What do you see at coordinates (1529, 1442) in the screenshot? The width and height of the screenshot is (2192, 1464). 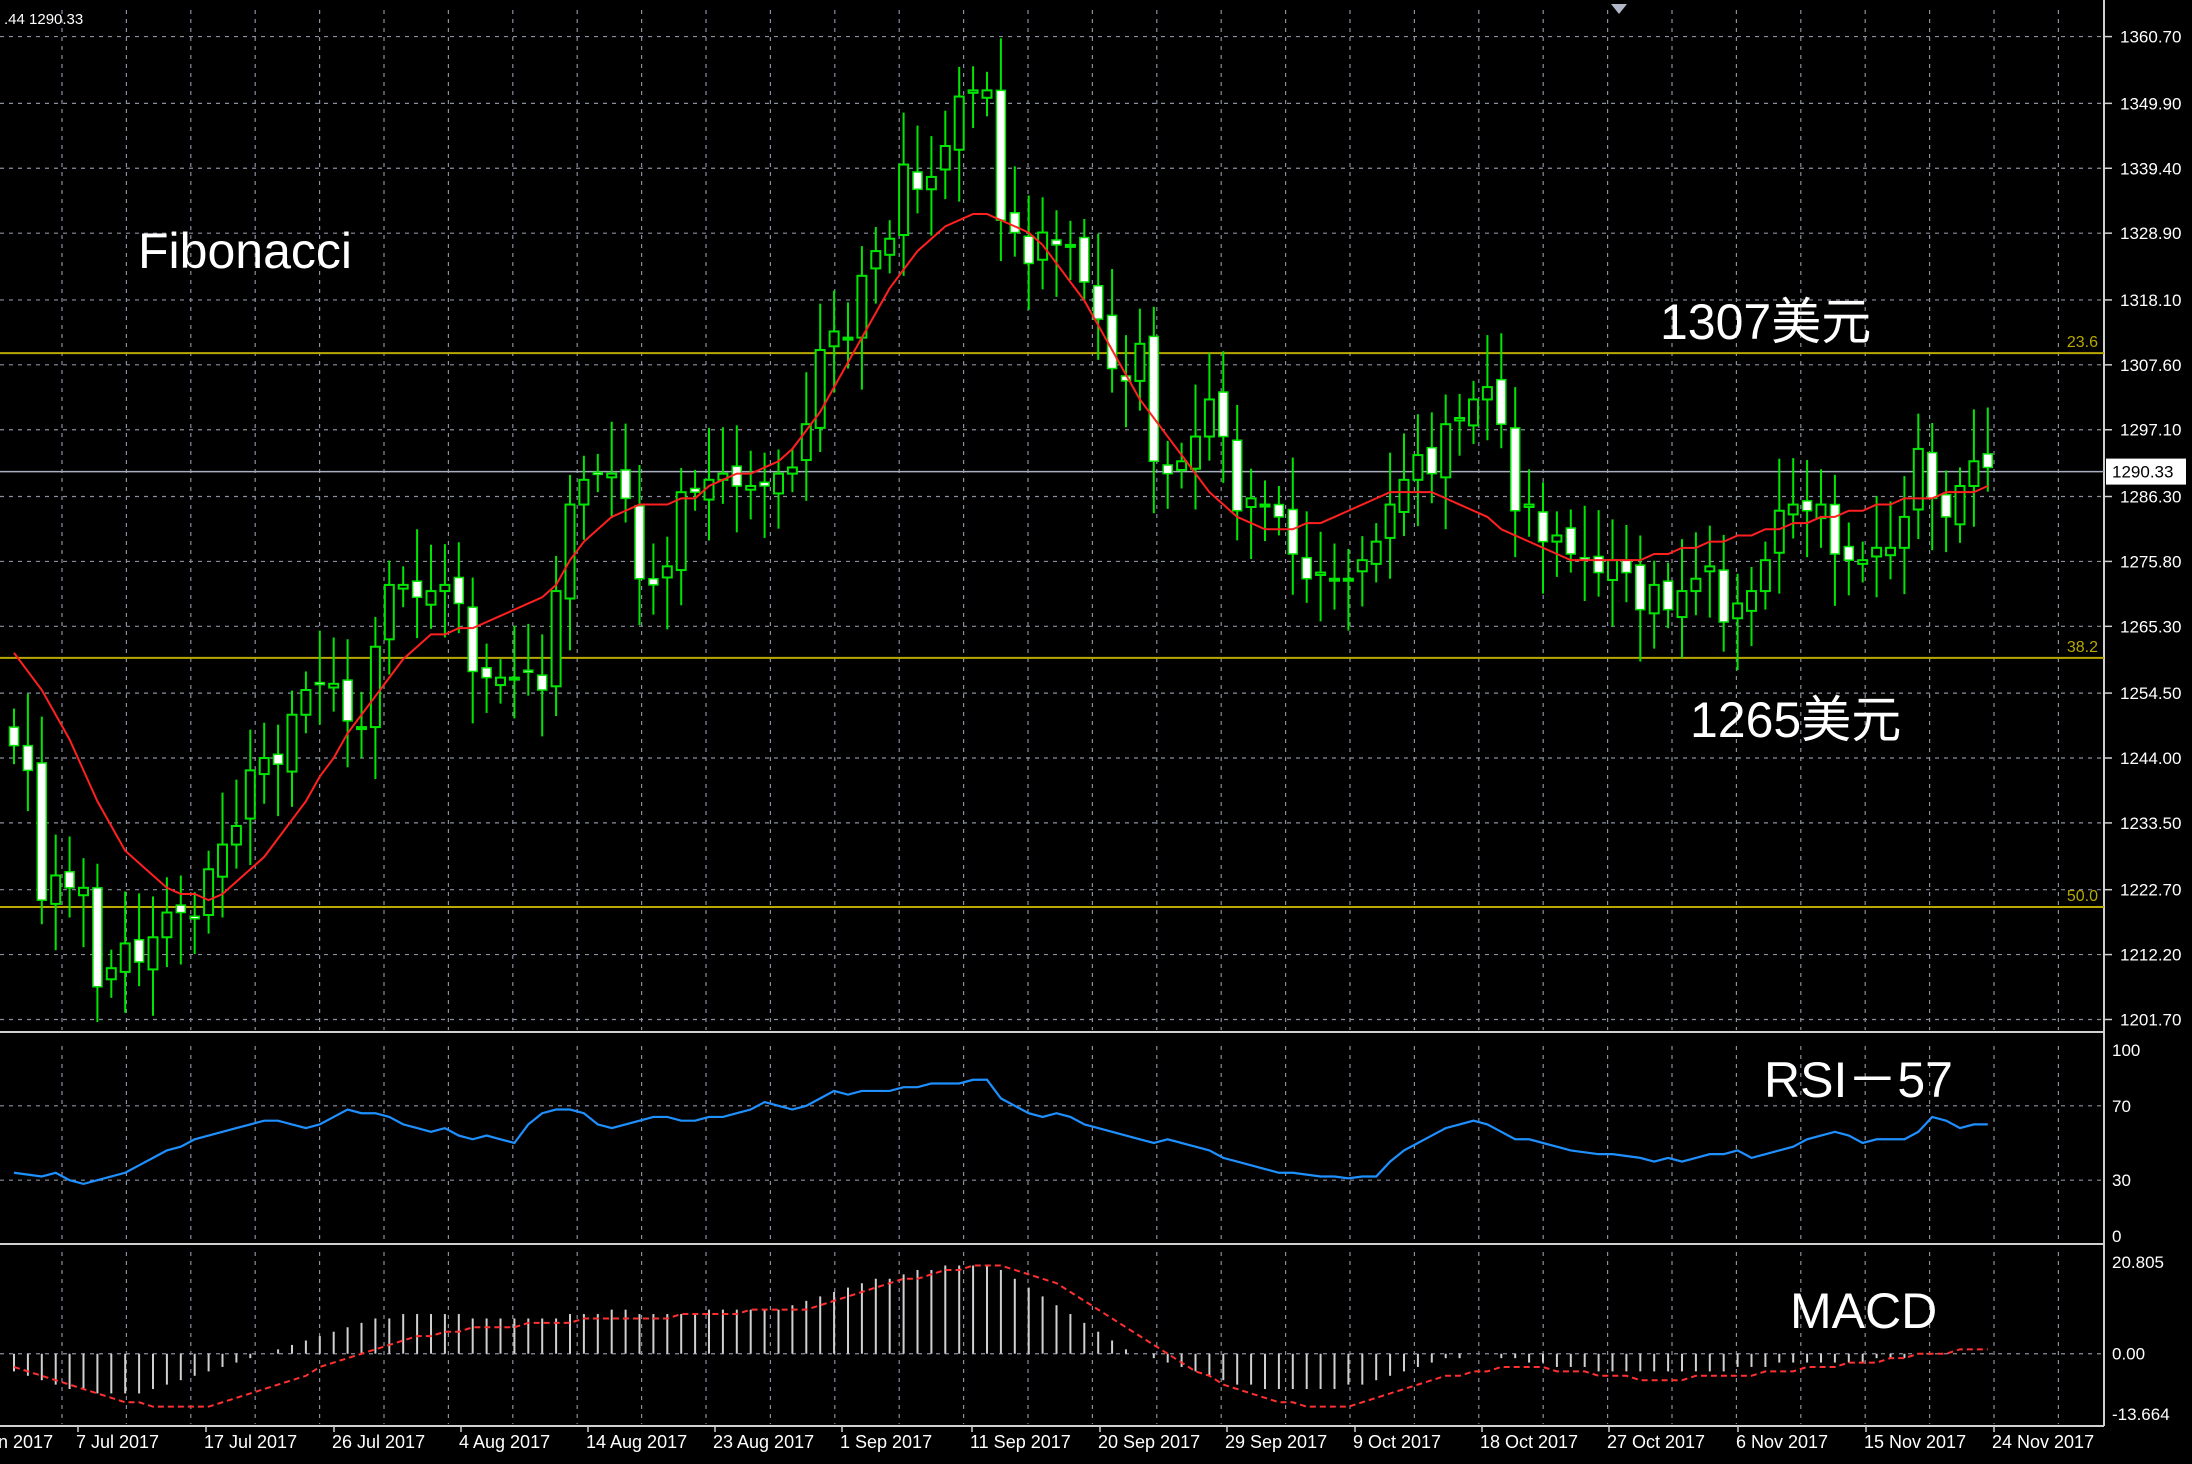 I see `date-label: 18 Oct 2017` at bounding box center [1529, 1442].